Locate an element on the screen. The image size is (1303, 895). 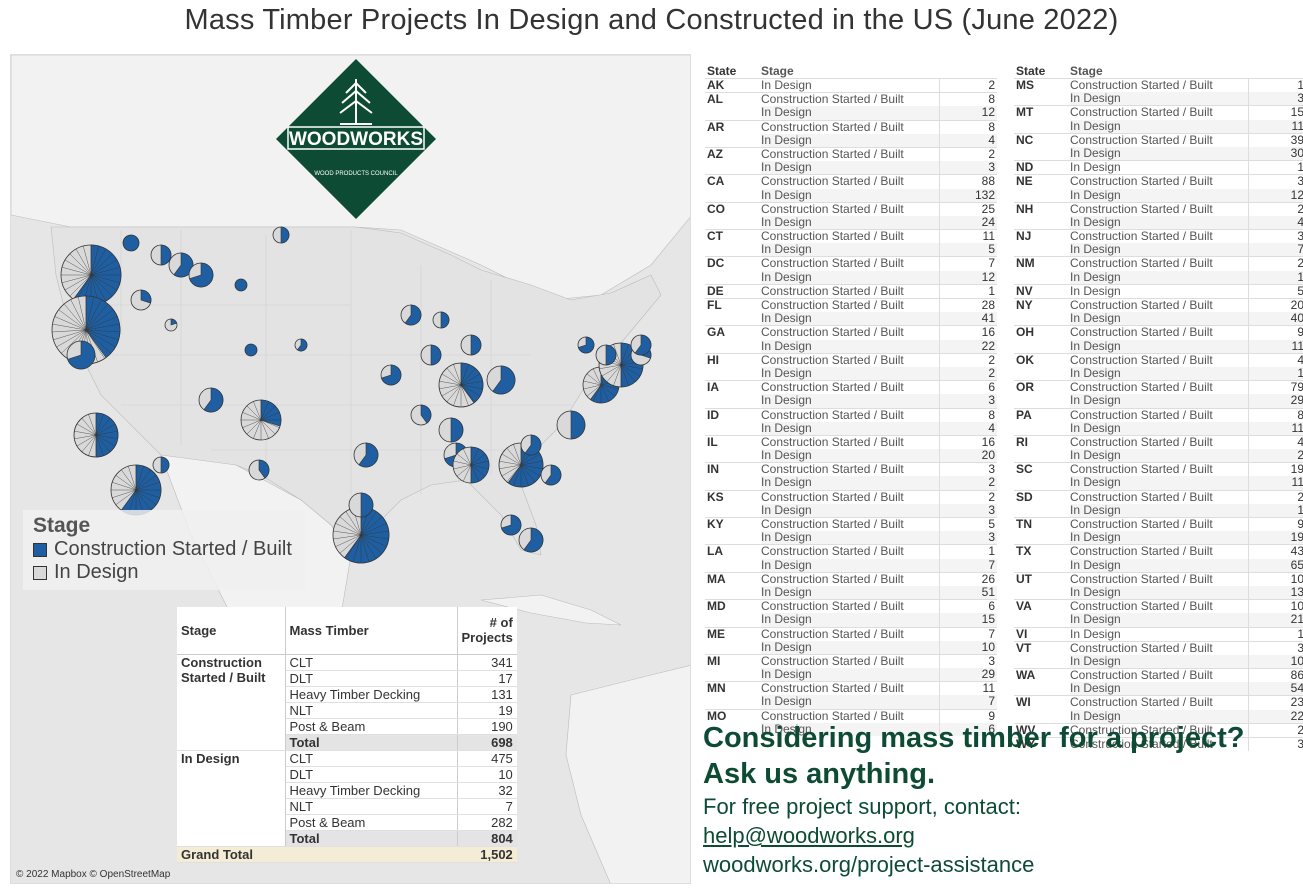
mass-timber-cell: DLT is located at coordinates (371, 774).